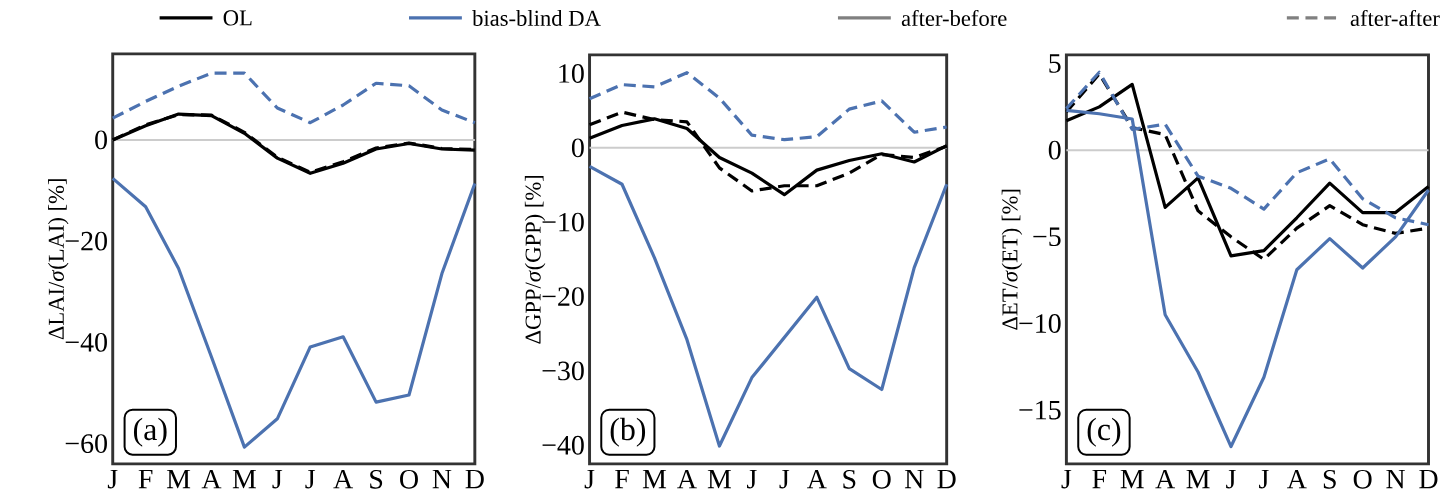 Image resolution: width=1443 pixels, height=496 pixels. Describe the element at coordinates (1104, 432) in the screenshot. I see `annotation: (c)` at that location.